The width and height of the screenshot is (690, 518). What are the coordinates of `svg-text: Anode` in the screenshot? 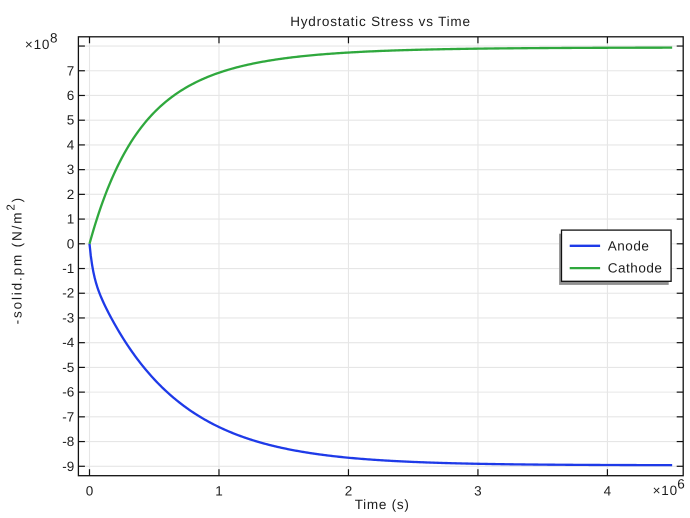 It's located at (629, 245).